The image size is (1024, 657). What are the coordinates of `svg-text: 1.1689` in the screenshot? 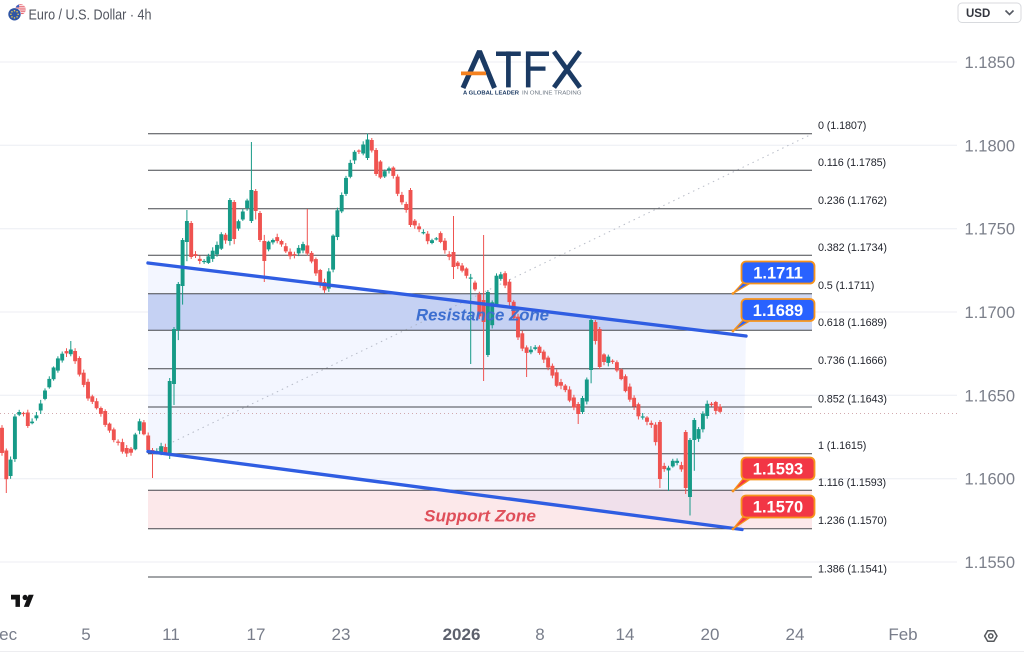 It's located at (778, 311).